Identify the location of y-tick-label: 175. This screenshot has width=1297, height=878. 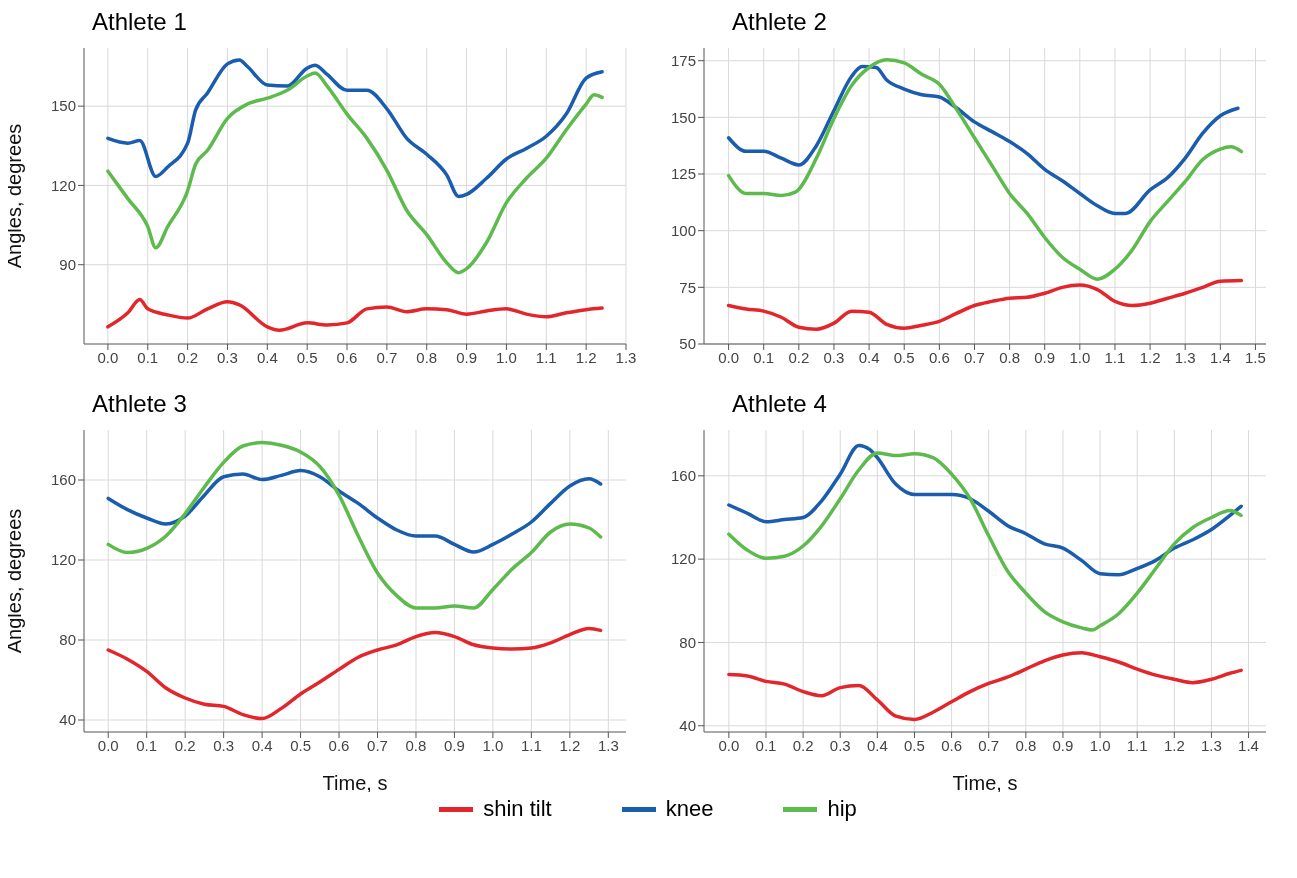
(683, 61).